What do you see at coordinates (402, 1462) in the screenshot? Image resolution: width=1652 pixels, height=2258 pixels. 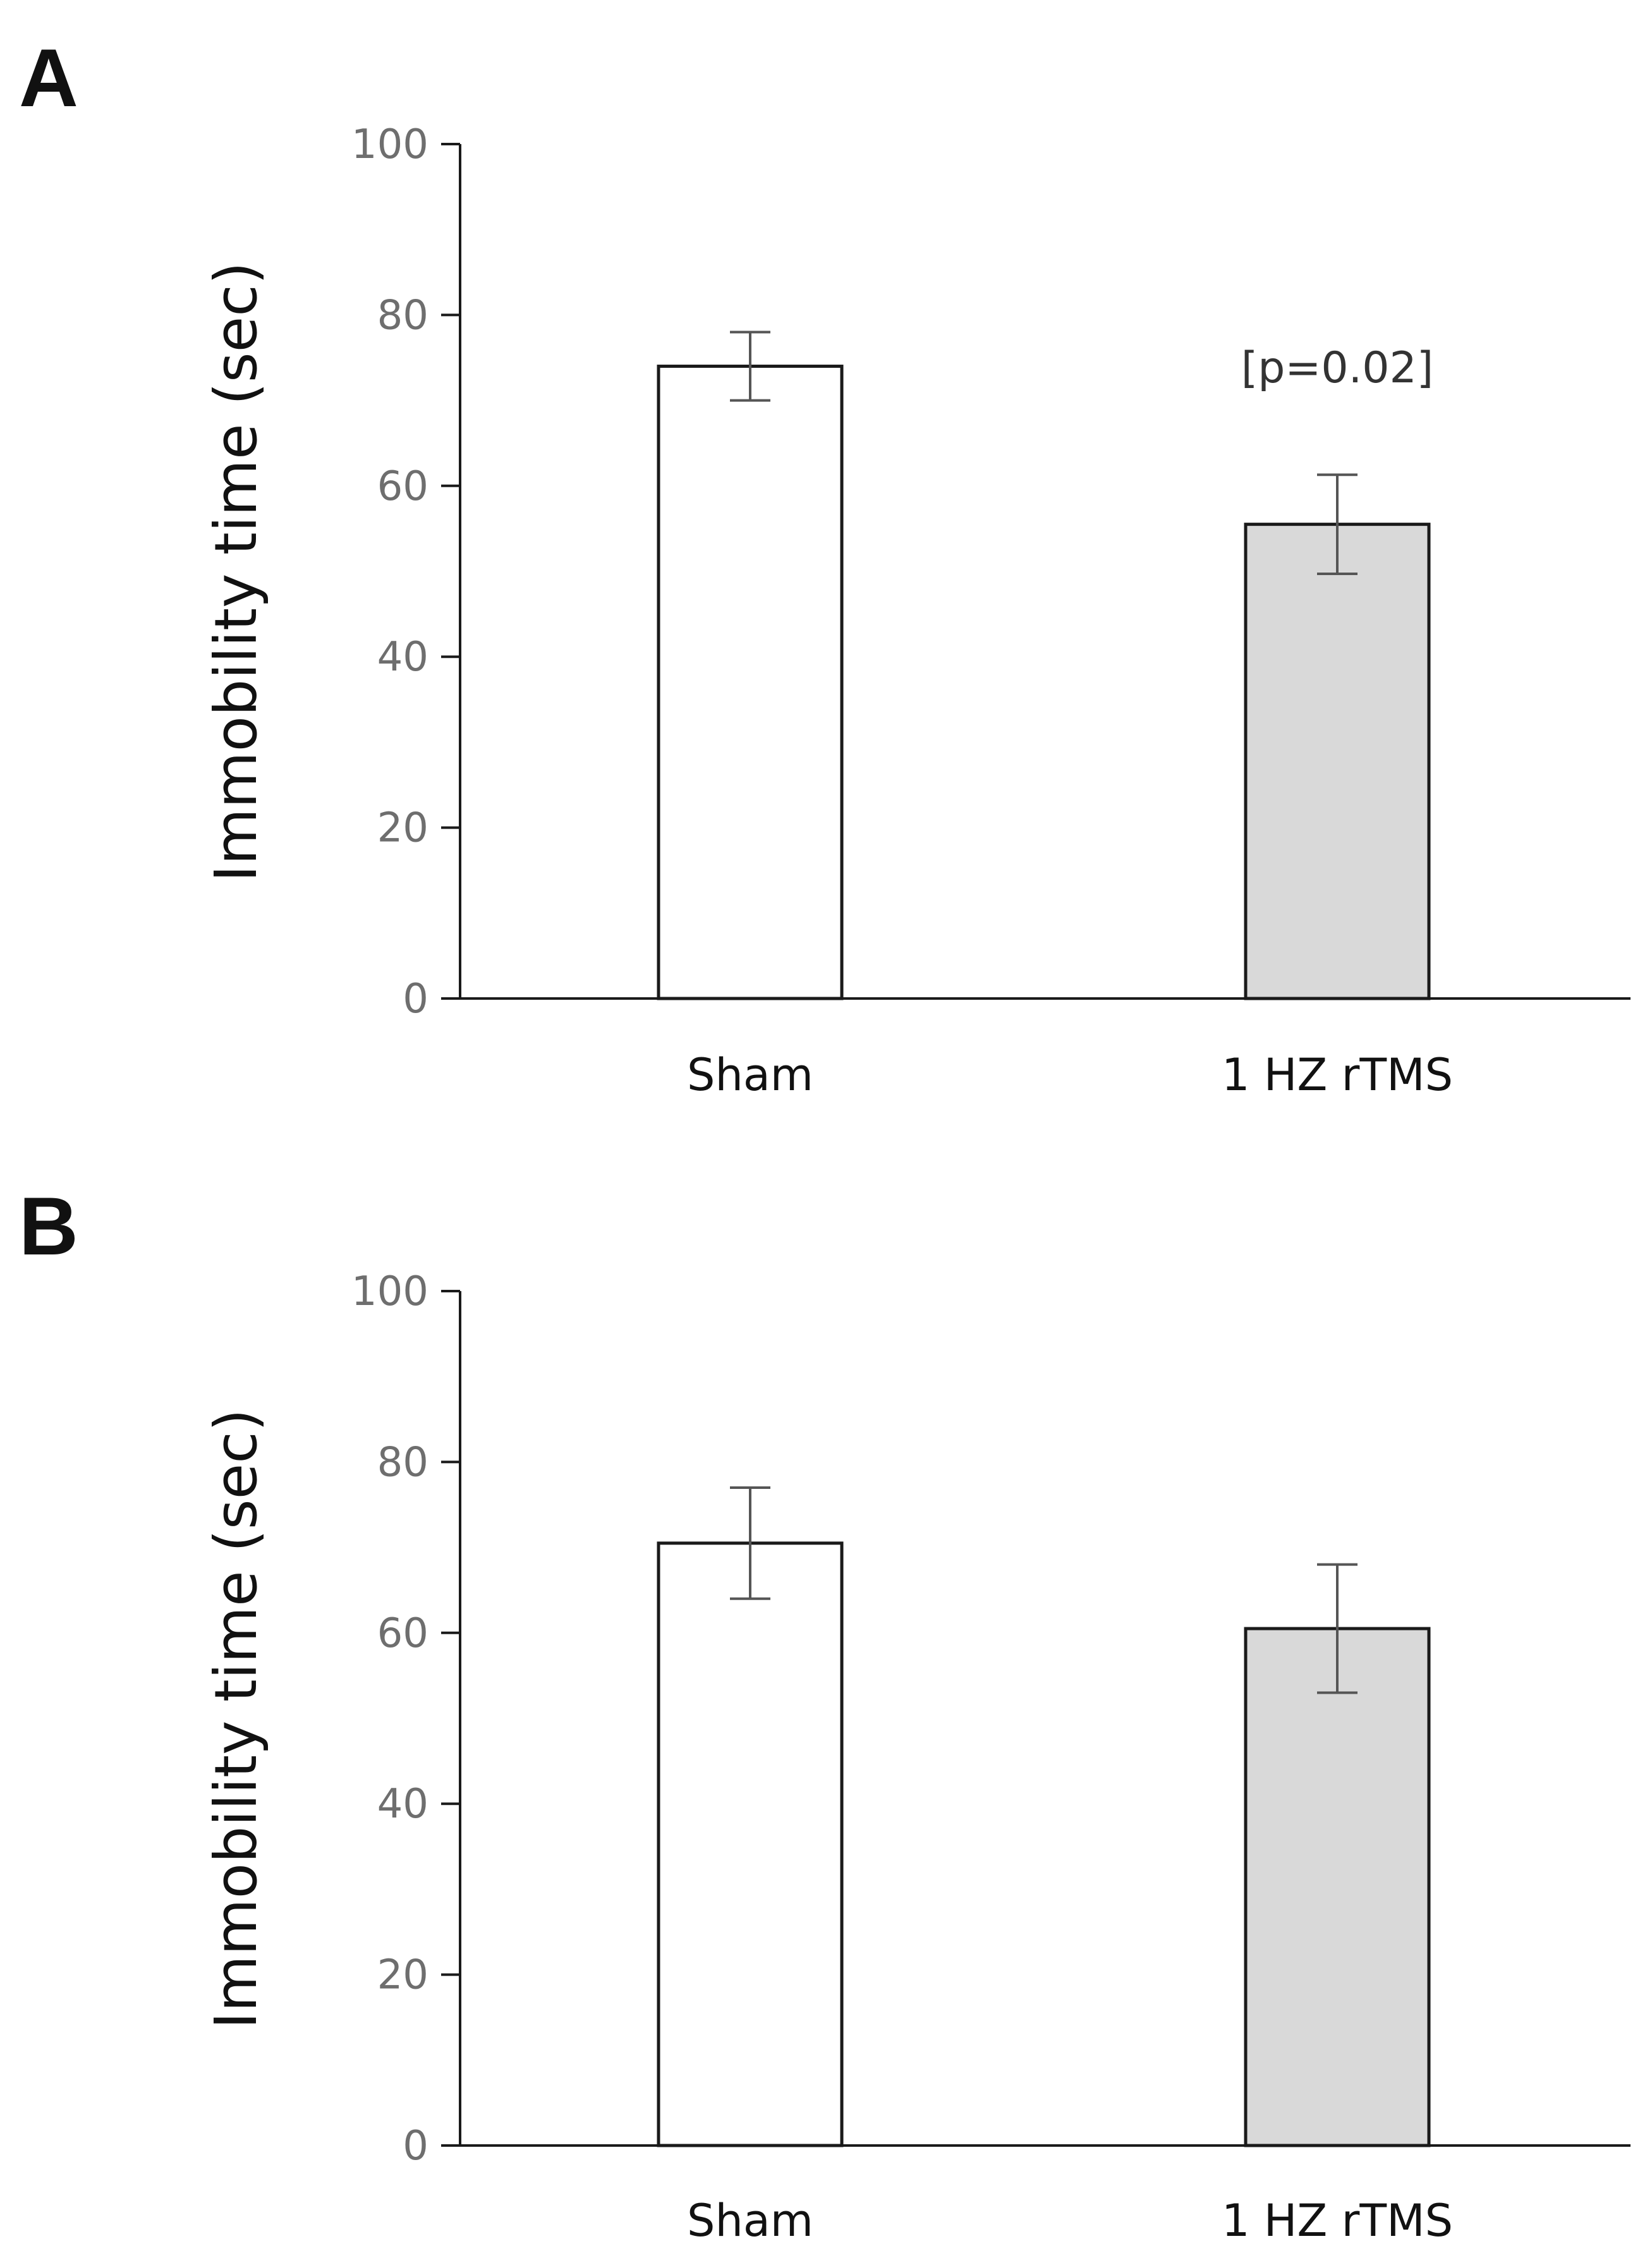 I see `y-tick-label-b-80: 80` at bounding box center [402, 1462].